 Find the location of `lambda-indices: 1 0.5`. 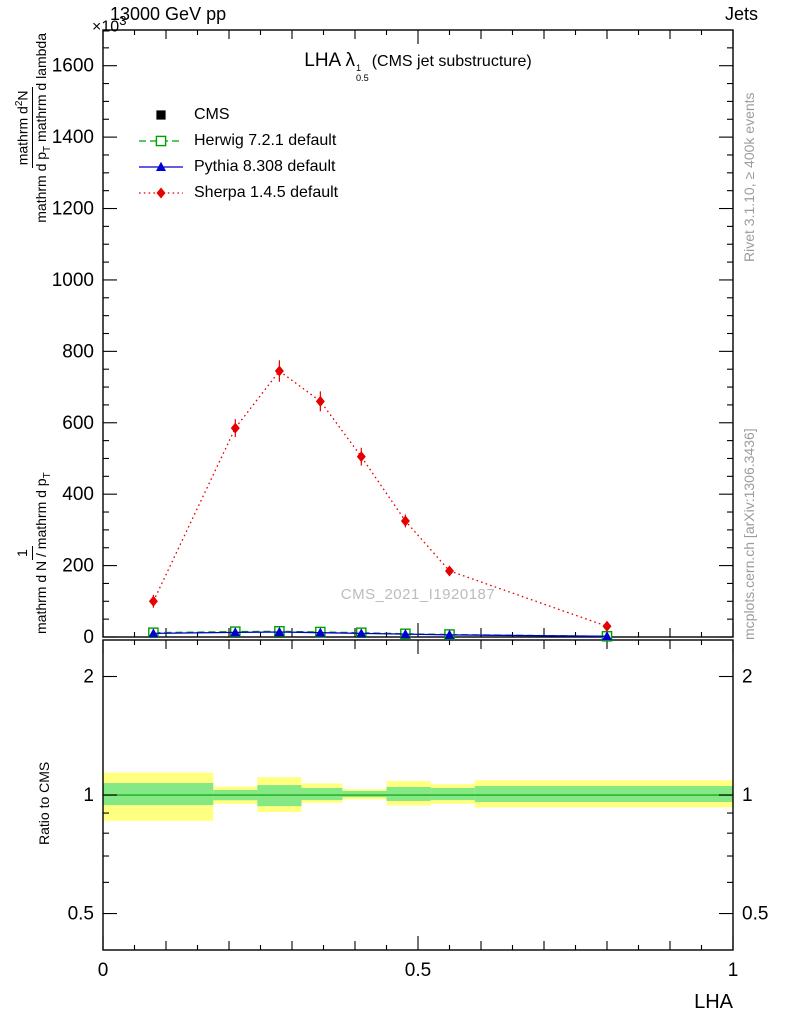

lambda-indices: 1 0.5 is located at coordinates (362, 73).